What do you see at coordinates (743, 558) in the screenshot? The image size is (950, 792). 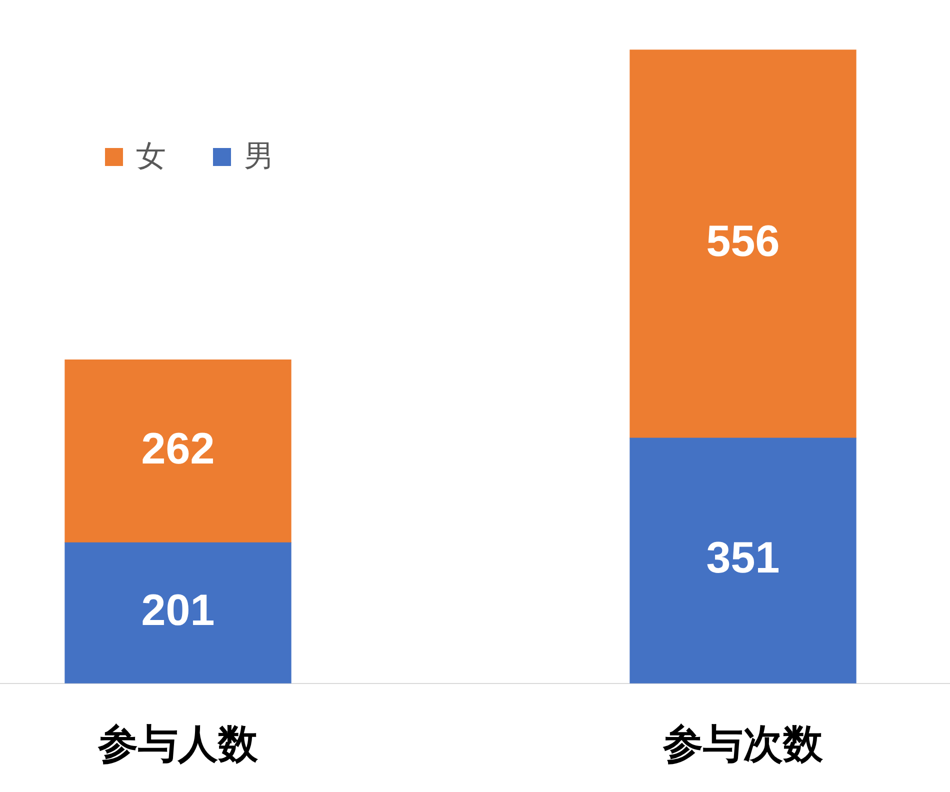 I see `data-label: 351` at bounding box center [743, 558].